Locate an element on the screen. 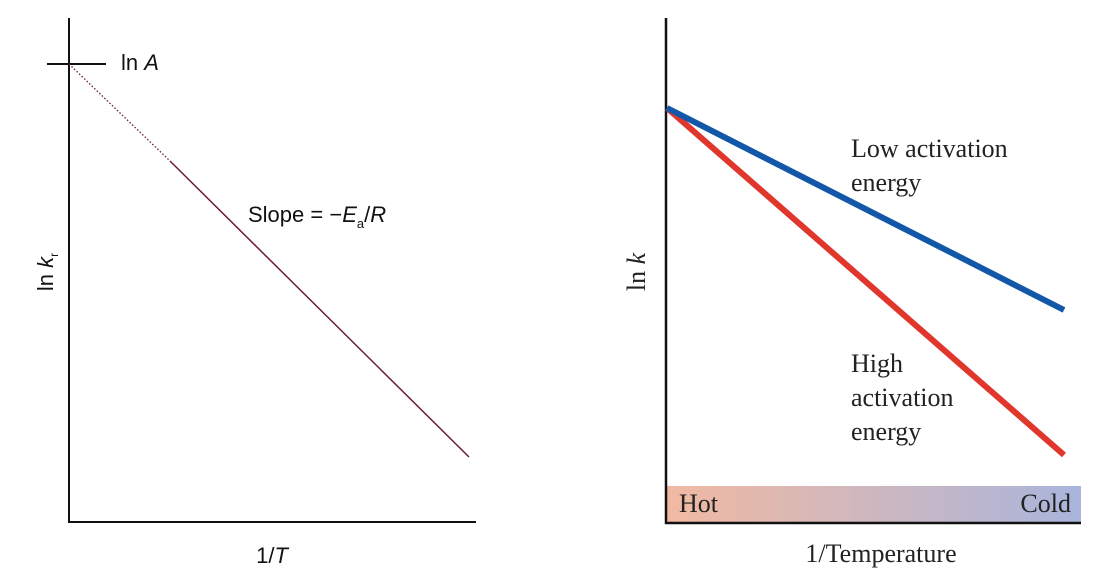 Image resolution: width=1095 pixels, height=581 pixels. y-axis-label: ln kr is located at coordinates (47, 272).